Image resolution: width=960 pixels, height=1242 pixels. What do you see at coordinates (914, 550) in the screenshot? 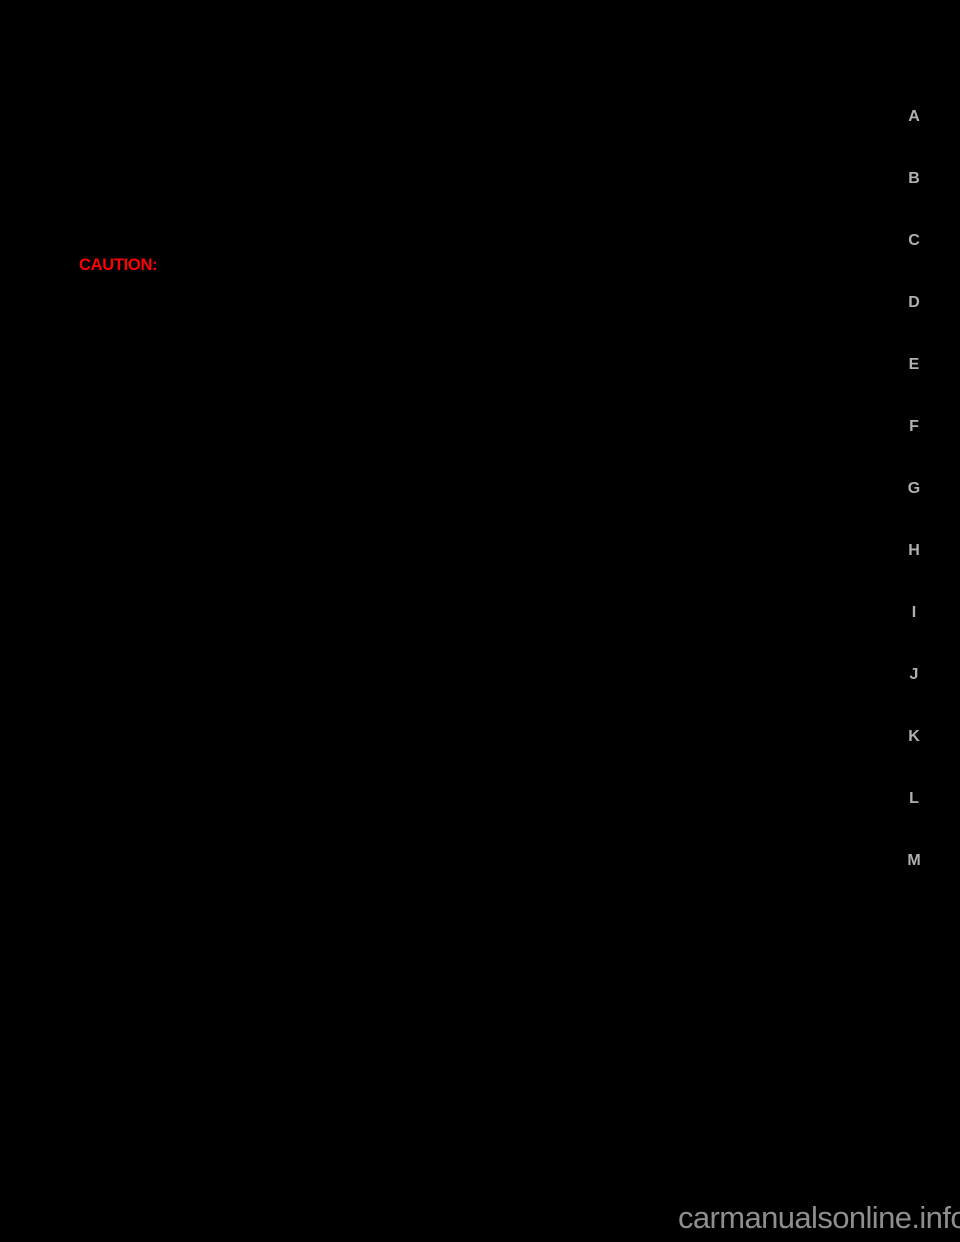
I see `section-tab-h: H` at bounding box center [914, 550].